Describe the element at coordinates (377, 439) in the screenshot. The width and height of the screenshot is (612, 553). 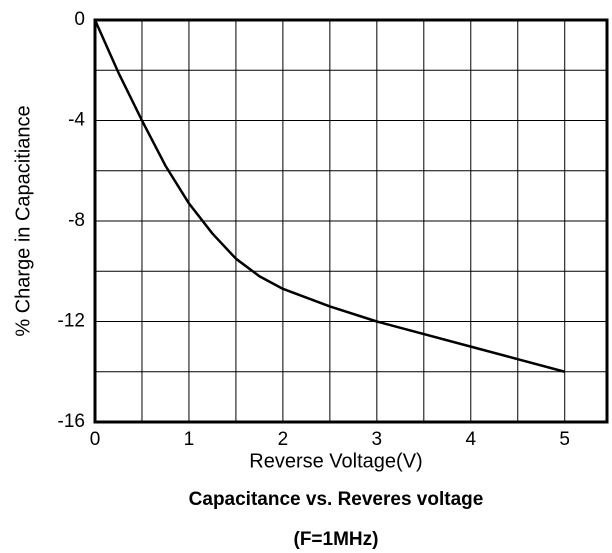
I see `x-tick-label: 3` at that location.